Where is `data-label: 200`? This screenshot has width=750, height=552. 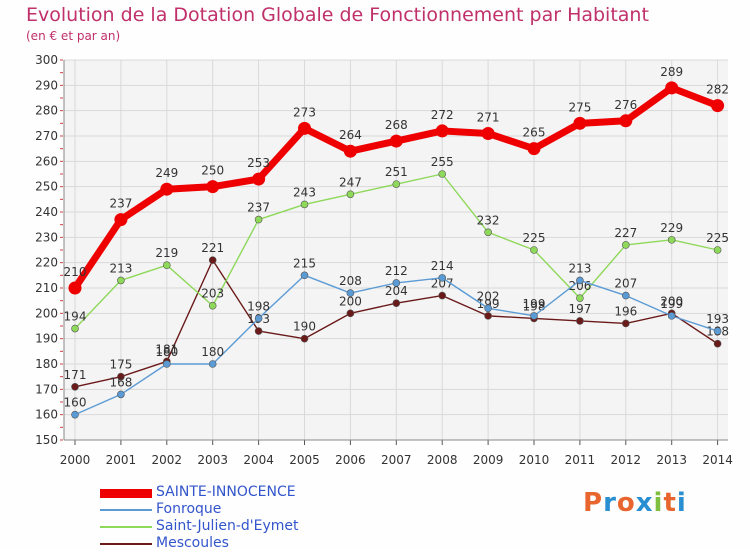 data-label: 200 is located at coordinates (350, 301).